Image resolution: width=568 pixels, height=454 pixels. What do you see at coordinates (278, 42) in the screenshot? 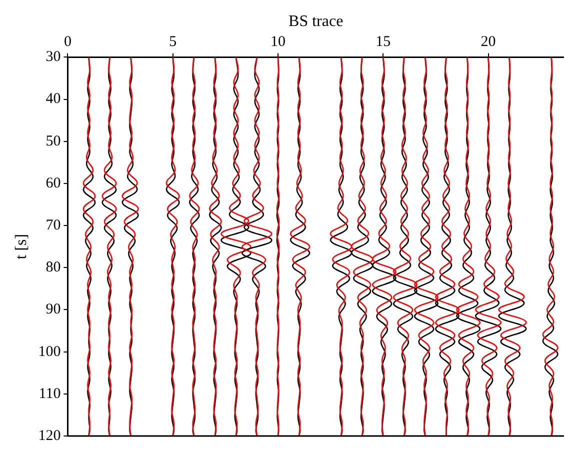
I see `x-tick-label: 10` at bounding box center [278, 42].